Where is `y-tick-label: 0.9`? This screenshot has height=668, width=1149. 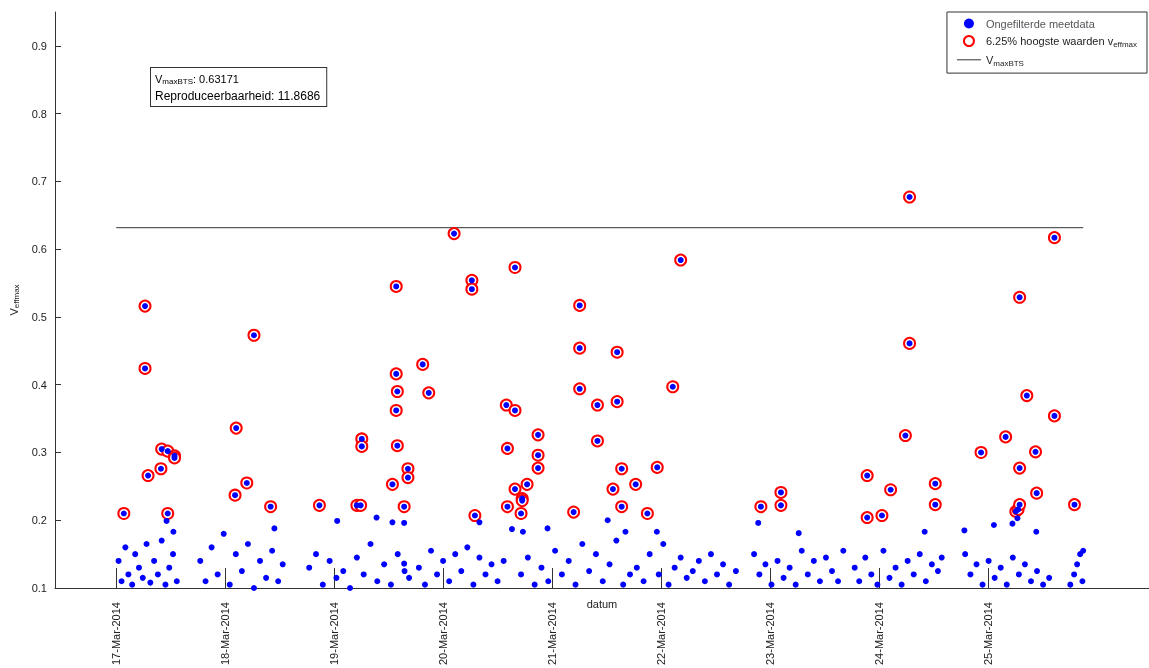 y-tick-label: 0.9 is located at coordinates (39, 45).